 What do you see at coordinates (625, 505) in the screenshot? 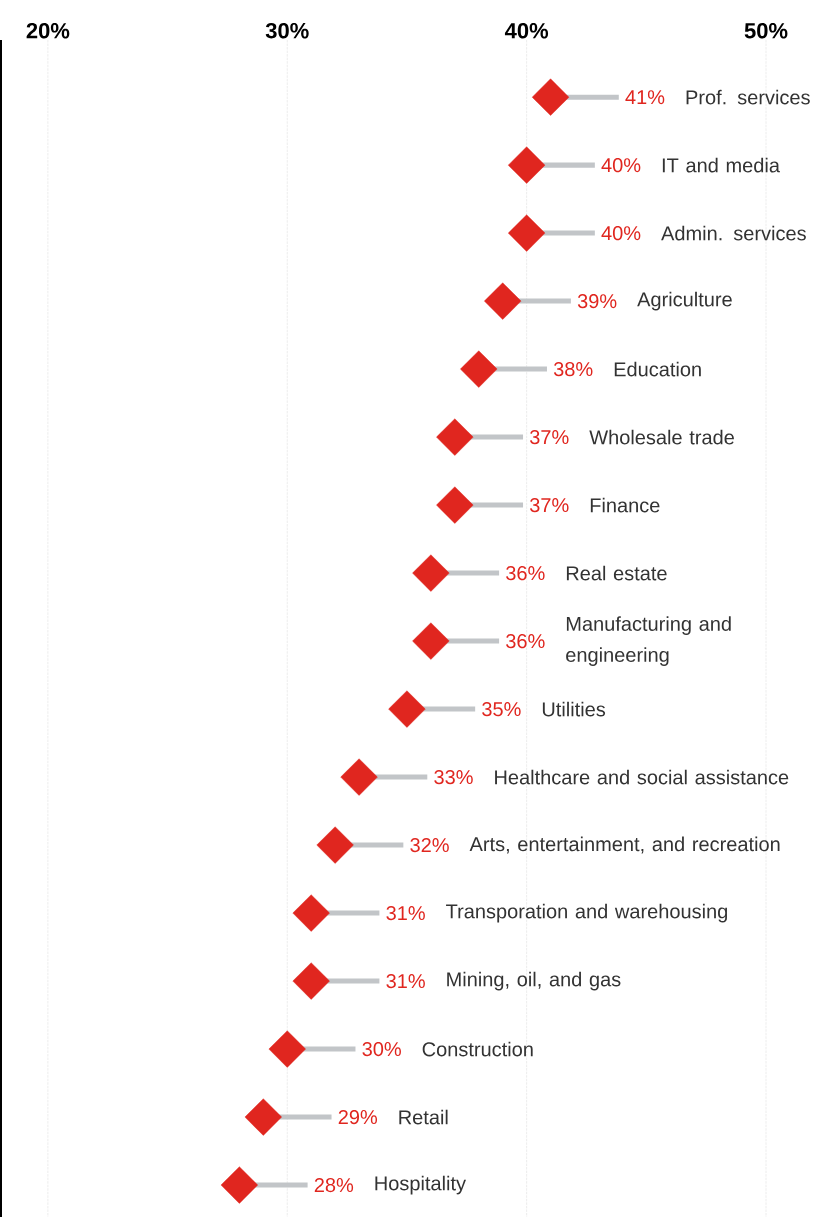
I see `y-tick-label: Finance` at bounding box center [625, 505].